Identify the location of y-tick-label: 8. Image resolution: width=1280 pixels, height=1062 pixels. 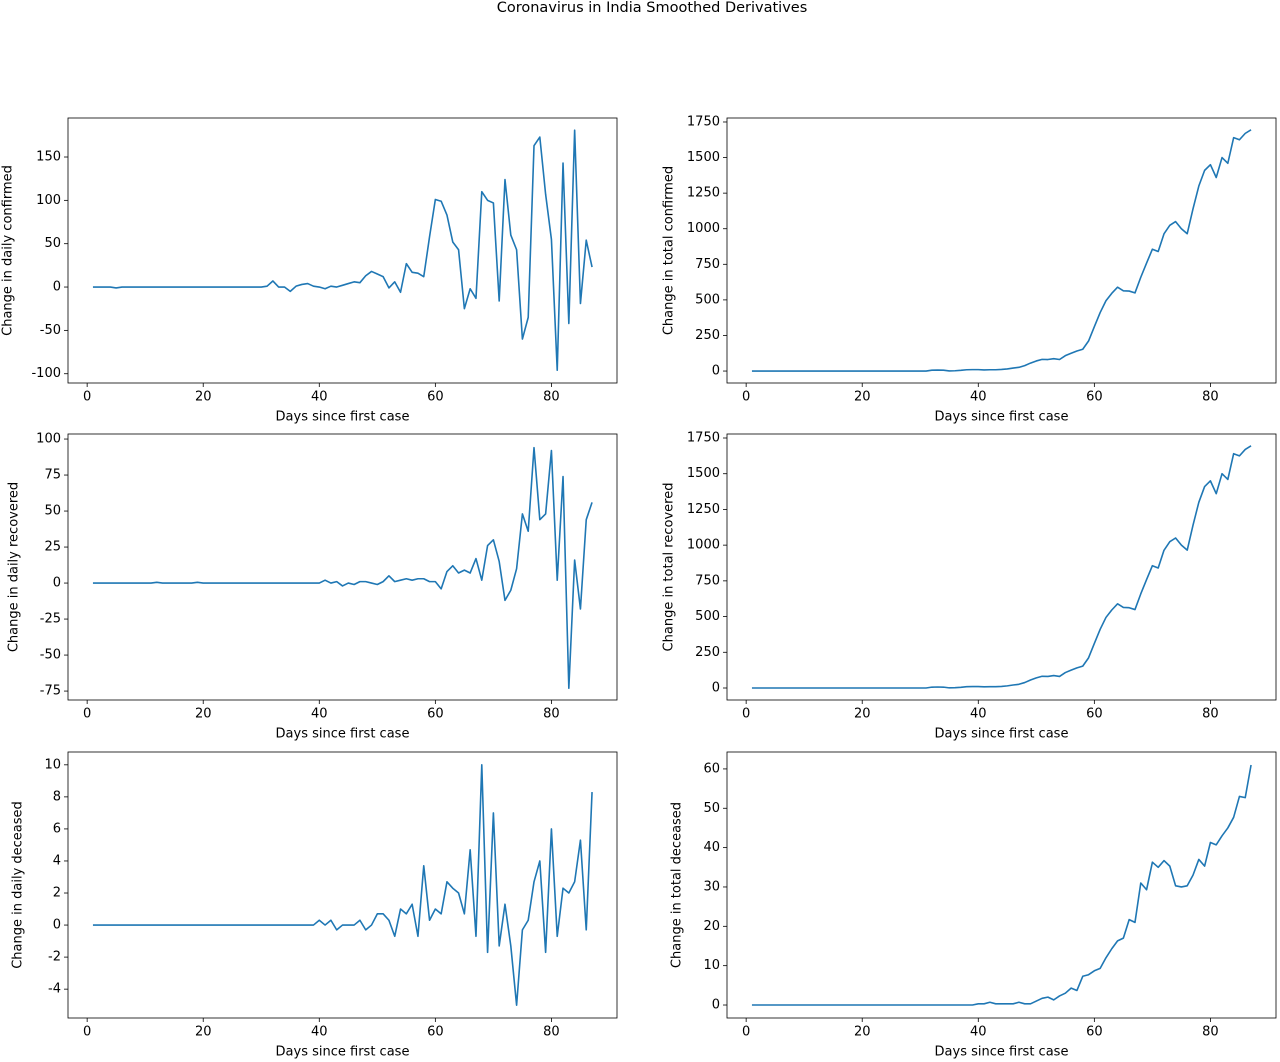
(57, 796).